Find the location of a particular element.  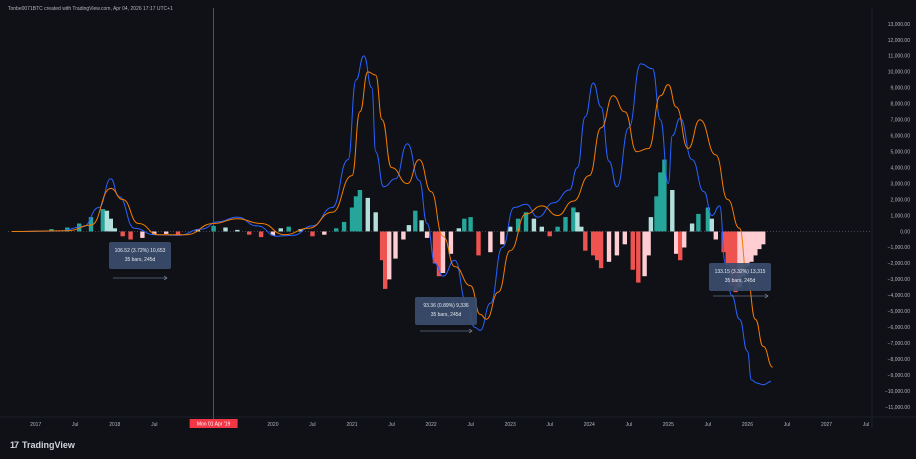

y-tick-label: −4,000.00 is located at coordinates (899, 296).